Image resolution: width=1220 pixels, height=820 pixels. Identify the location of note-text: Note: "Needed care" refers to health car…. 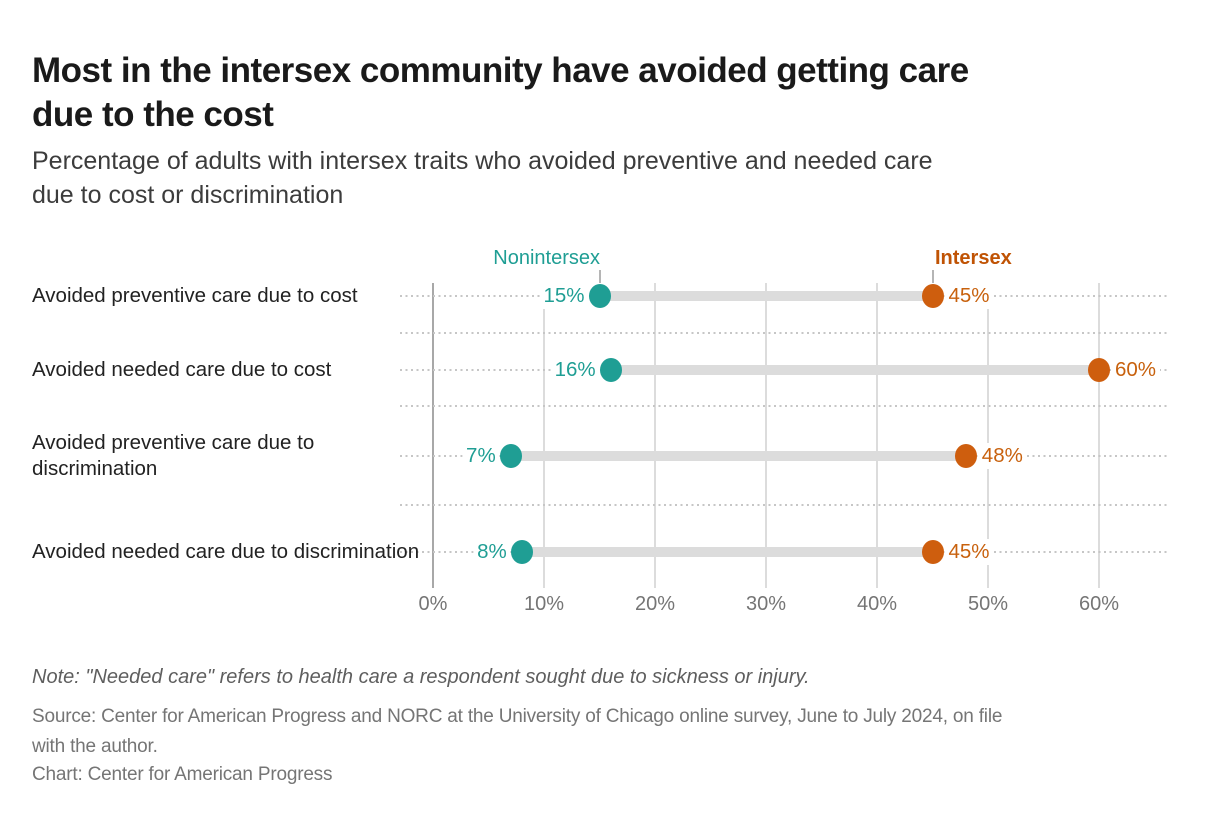
(421, 677).